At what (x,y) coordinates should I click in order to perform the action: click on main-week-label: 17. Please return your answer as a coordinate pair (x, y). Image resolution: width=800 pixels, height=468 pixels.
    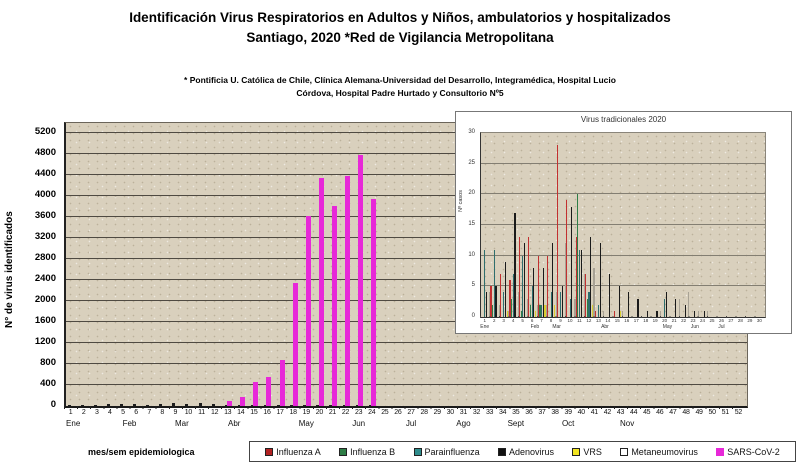
    Looking at the image, I should click on (280, 412).